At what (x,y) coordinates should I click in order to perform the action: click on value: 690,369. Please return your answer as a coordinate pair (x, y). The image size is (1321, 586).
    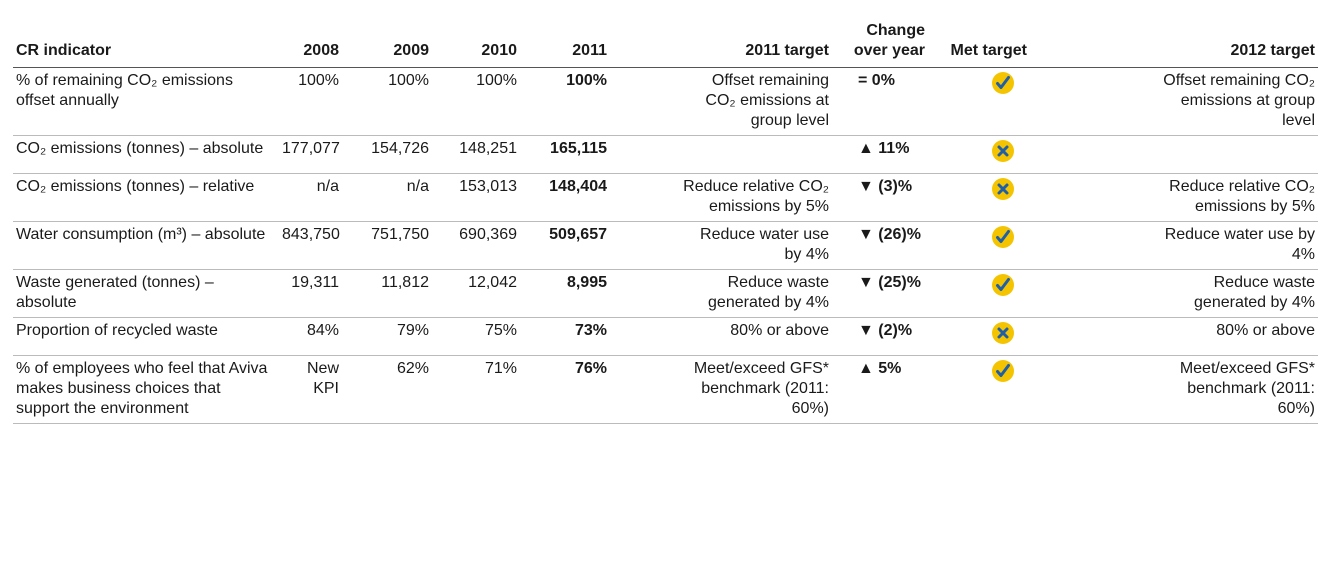
    Looking at the image, I should click on (476, 245).